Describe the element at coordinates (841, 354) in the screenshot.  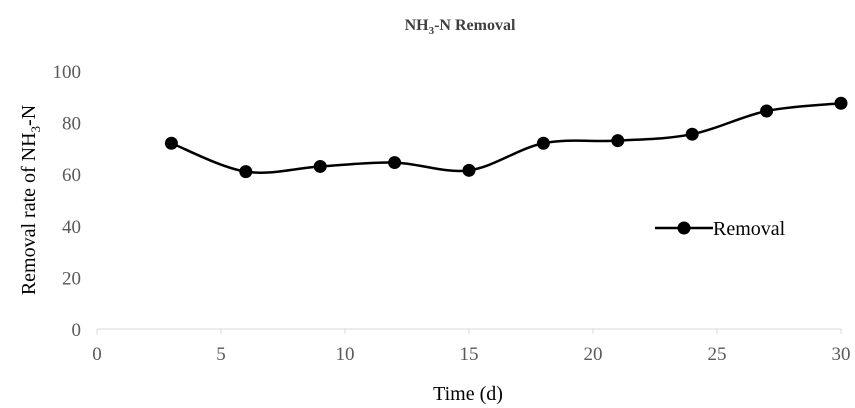
I see `x-tick-label: 30` at that location.